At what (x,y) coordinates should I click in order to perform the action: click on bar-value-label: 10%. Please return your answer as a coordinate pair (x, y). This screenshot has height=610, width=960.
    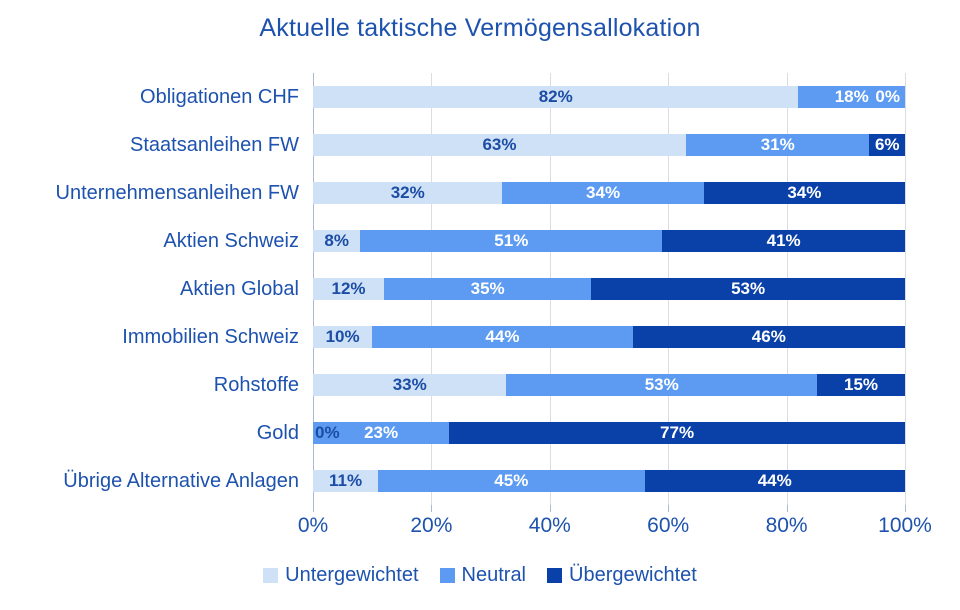
    Looking at the image, I should click on (342, 336).